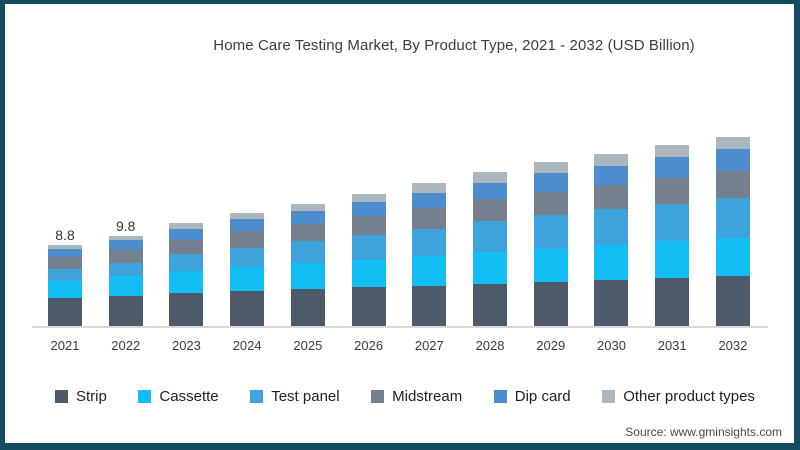  What do you see at coordinates (65, 345) in the screenshot?
I see `x-axis-label-2021: 2021` at bounding box center [65, 345].